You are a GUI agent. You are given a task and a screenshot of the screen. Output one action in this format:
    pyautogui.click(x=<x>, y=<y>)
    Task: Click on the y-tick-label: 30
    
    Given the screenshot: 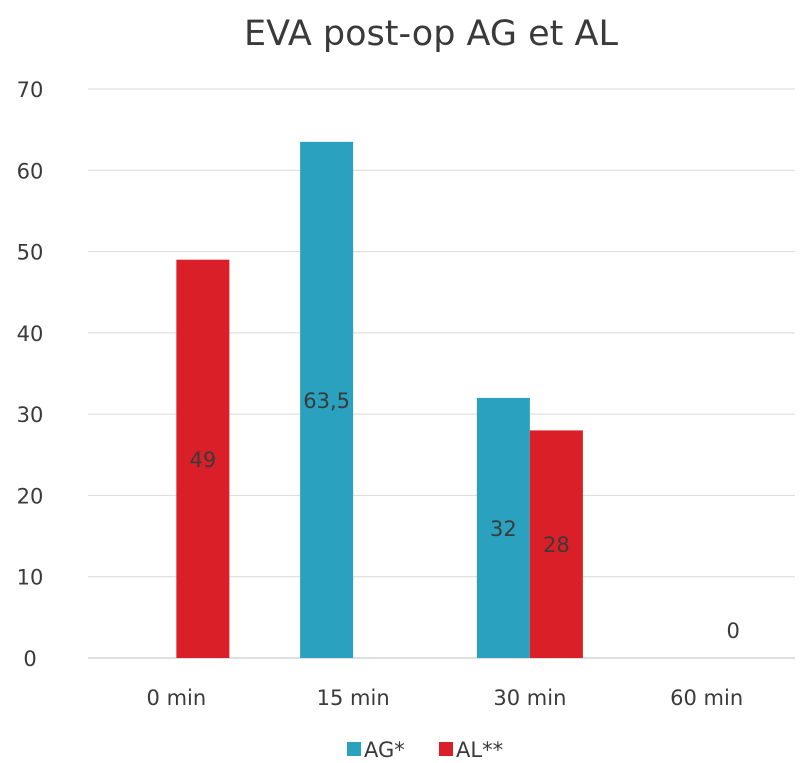 What is the action you would take?
    pyautogui.click(x=30, y=415)
    